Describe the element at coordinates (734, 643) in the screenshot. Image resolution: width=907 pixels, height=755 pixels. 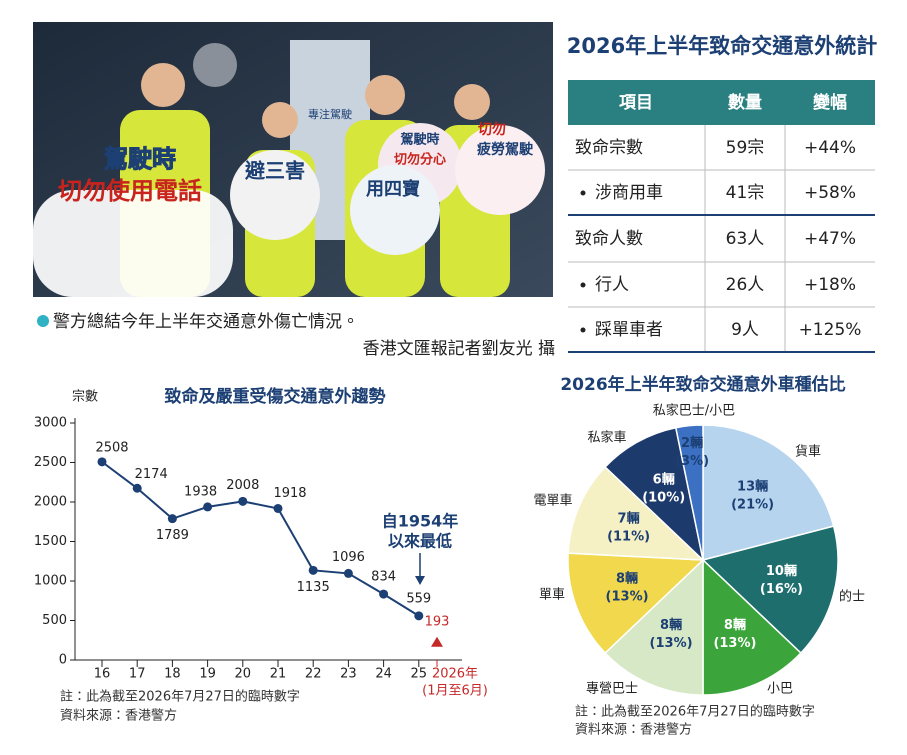
I see `slice-share: (13%)` at that location.